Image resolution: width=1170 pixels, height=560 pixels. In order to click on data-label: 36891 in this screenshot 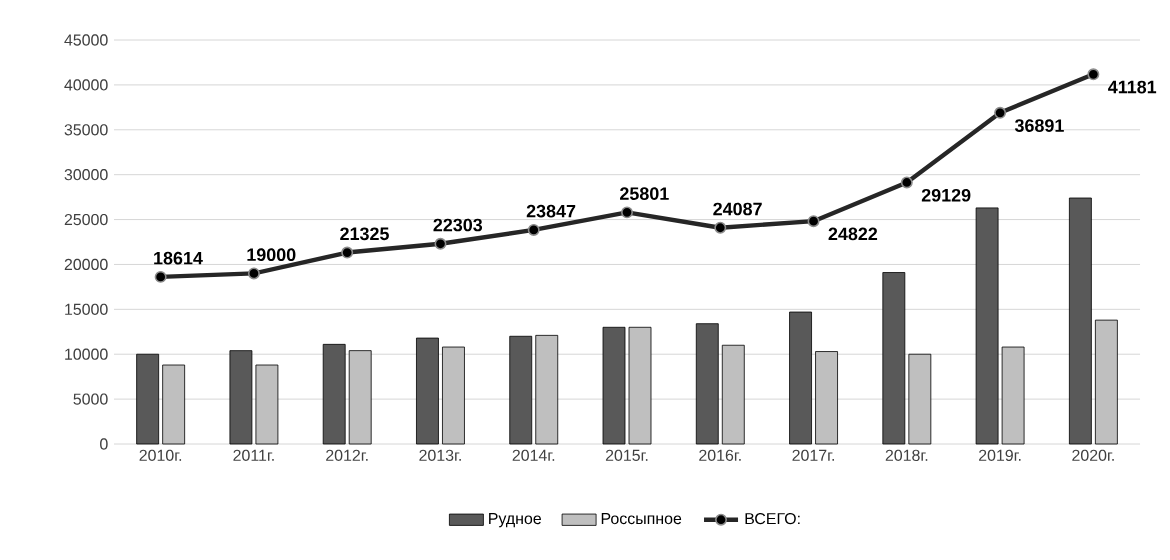, I will do `click(1039, 125)`.